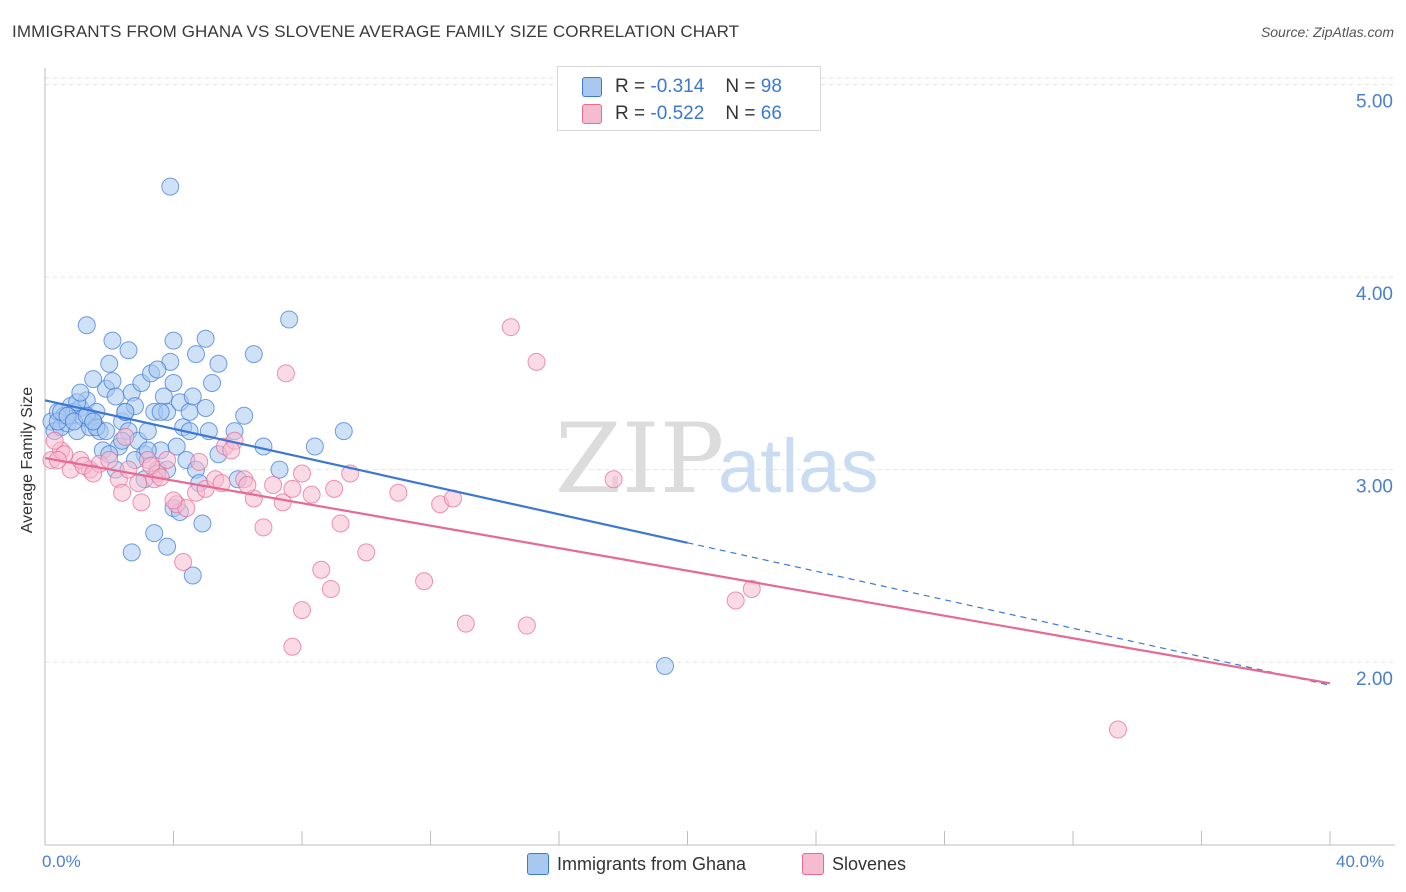 Image resolution: width=1406 pixels, height=892 pixels. I want to click on y-tick-label: 3.00, so click(1374, 487).